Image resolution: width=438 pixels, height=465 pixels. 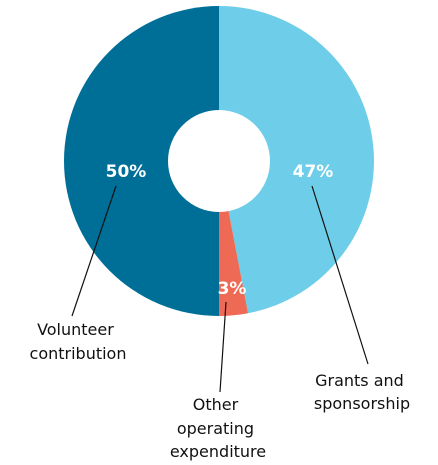 What do you see at coordinates (340, 275) in the screenshot?
I see `leader-line-grants` at bounding box center [340, 275].